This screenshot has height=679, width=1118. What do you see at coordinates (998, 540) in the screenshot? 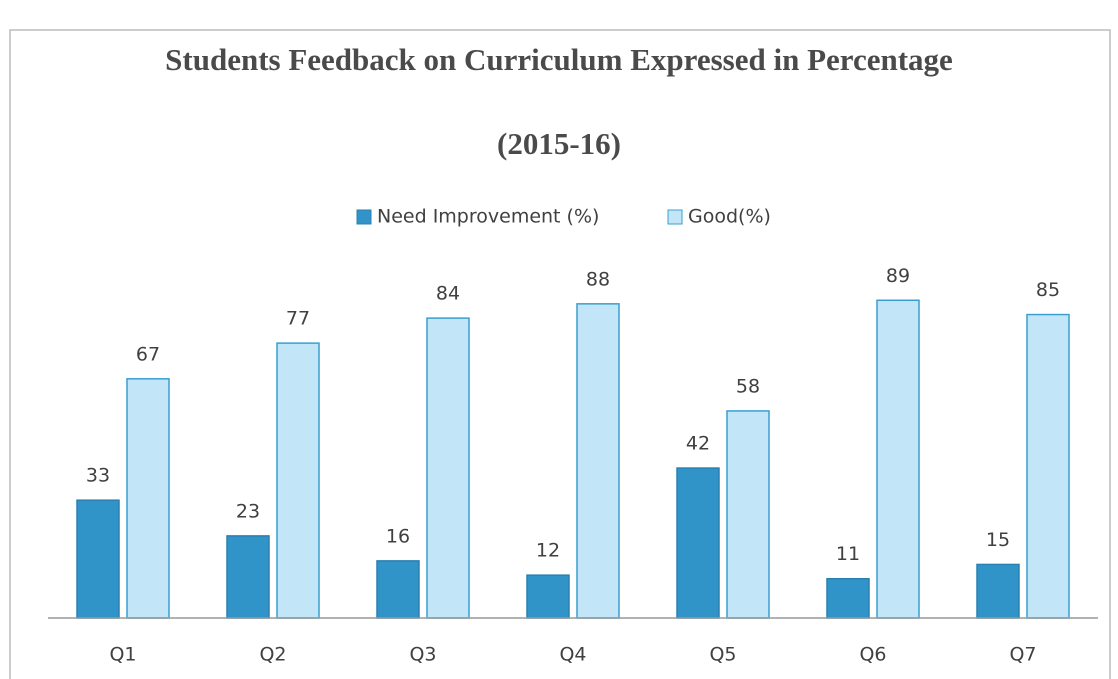
I see `data-label: 15` at bounding box center [998, 540].